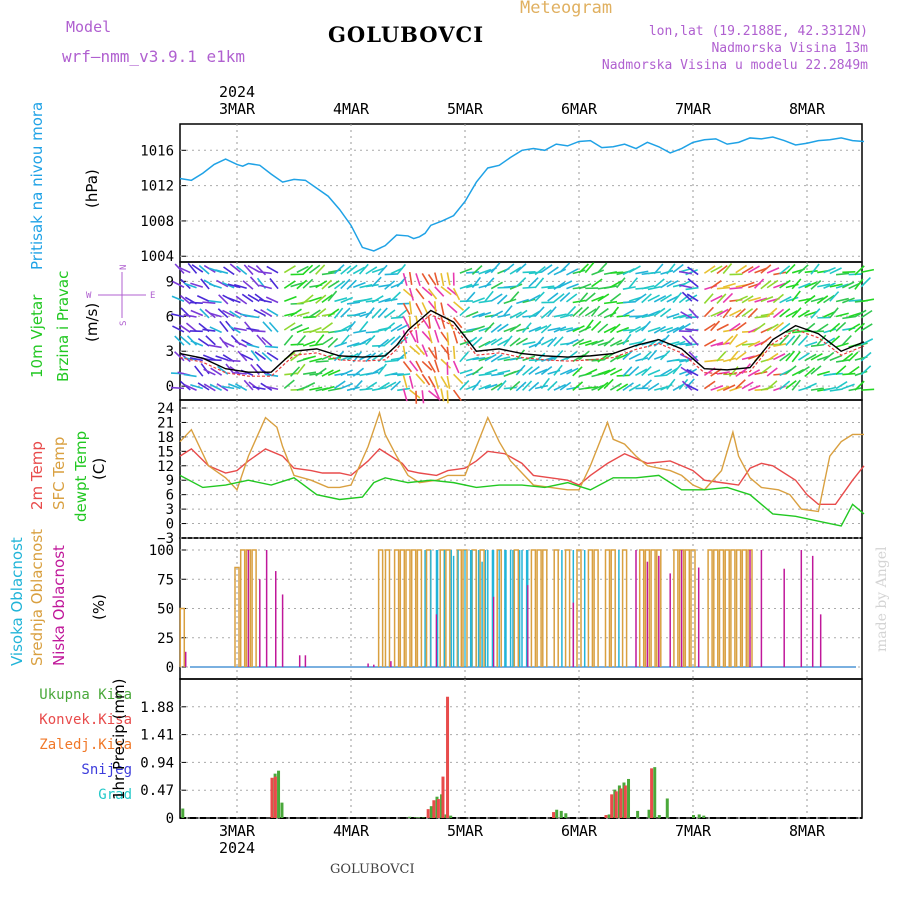 The image size is (900, 900). Describe the element at coordinates (124, 267) in the screenshot. I see `compass-n: N` at that location.